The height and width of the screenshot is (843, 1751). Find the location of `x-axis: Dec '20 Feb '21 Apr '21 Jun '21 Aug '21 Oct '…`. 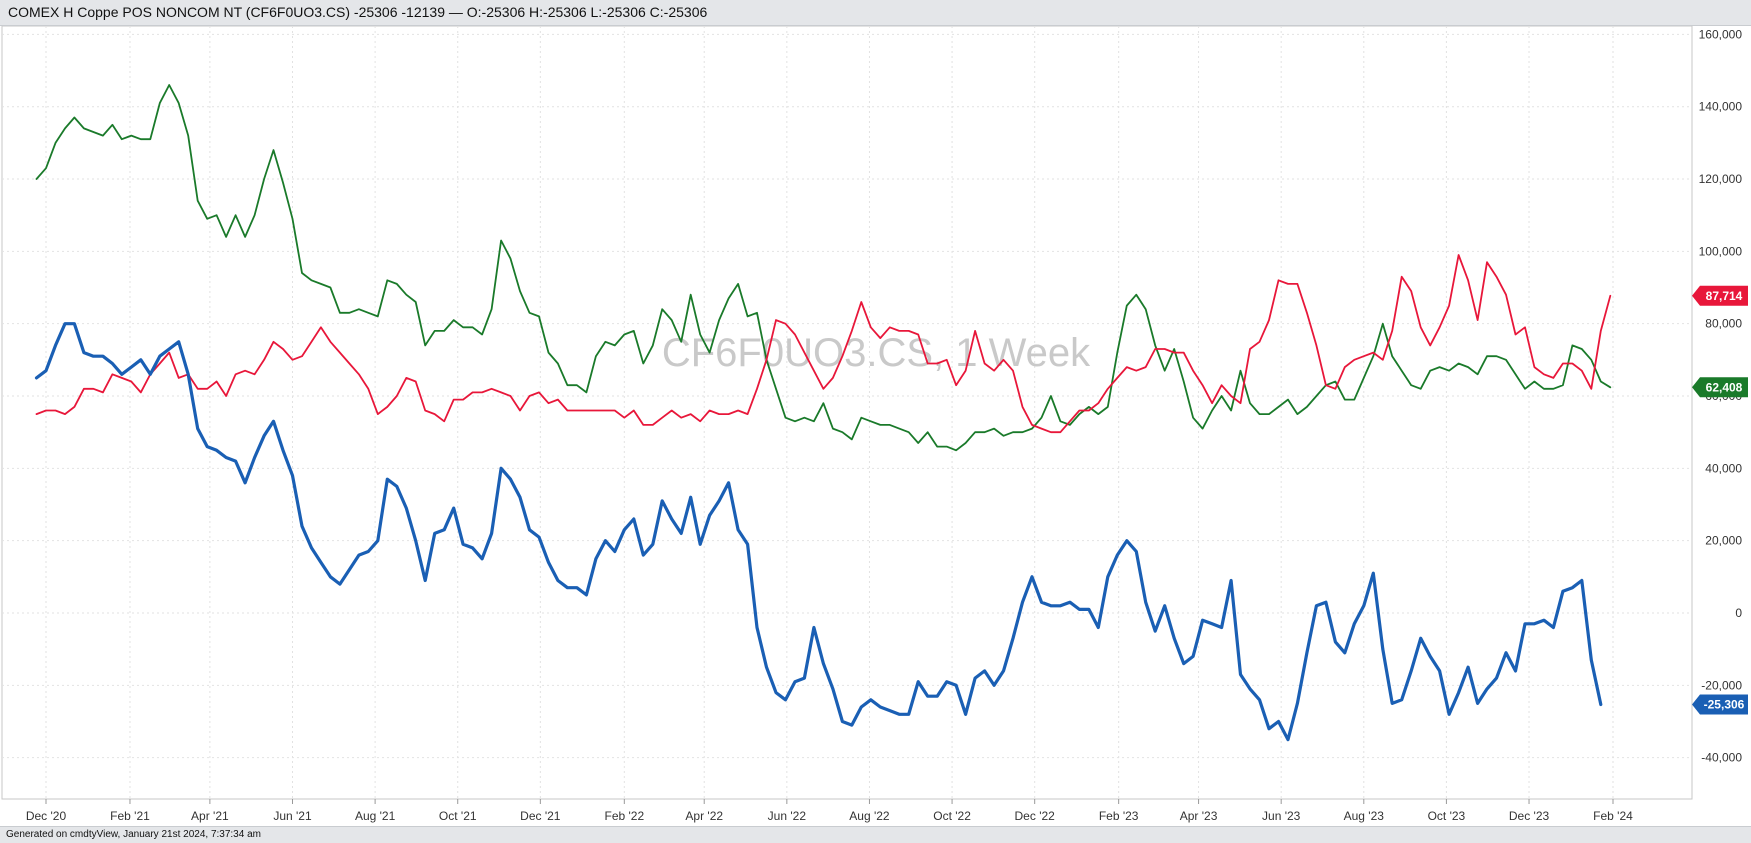

x-axis: Dec '20 Feb '21 Apr '21 Jun '21 Aug '21 Oct '… is located at coordinates (829, 811).